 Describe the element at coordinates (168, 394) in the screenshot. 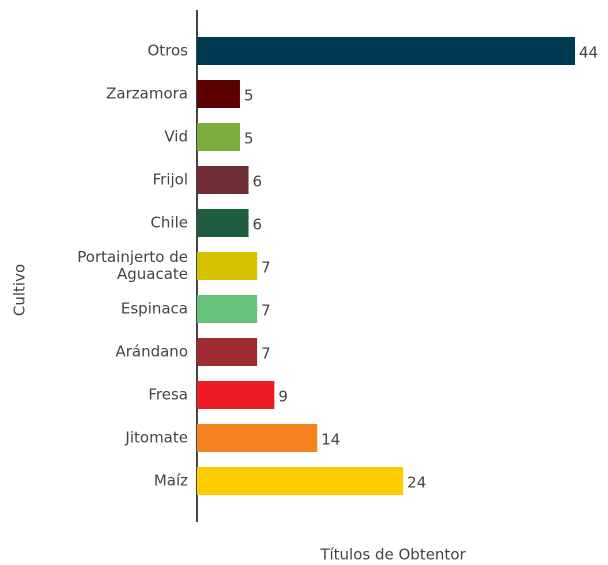

I see `category-label: Fresa` at that location.